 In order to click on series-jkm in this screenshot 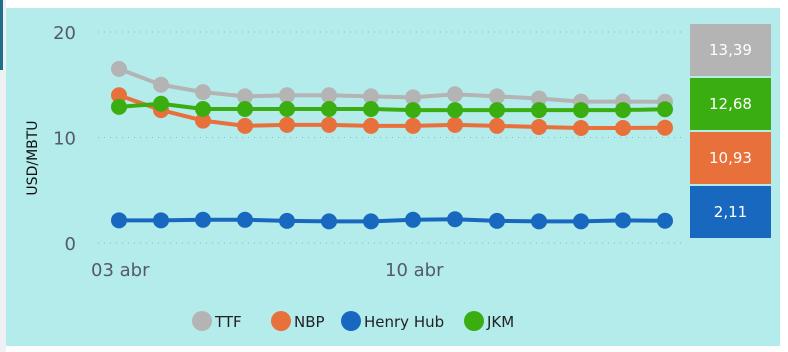, I will do `click(392, 107)`.